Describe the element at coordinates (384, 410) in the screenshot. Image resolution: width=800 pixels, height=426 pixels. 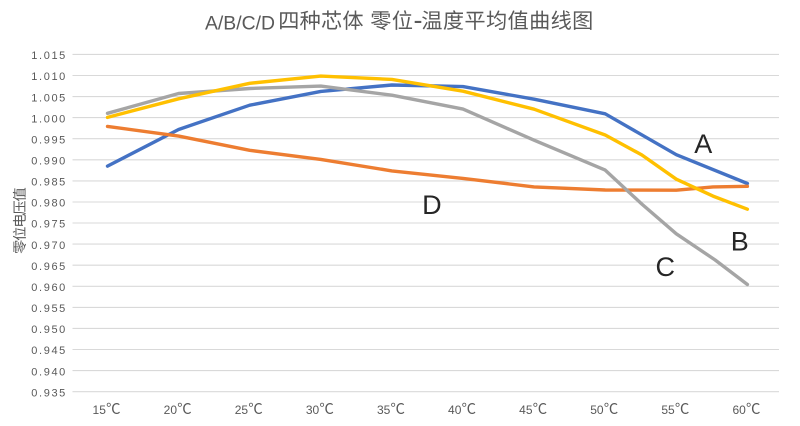
I see `svg-text: 35` at that location.